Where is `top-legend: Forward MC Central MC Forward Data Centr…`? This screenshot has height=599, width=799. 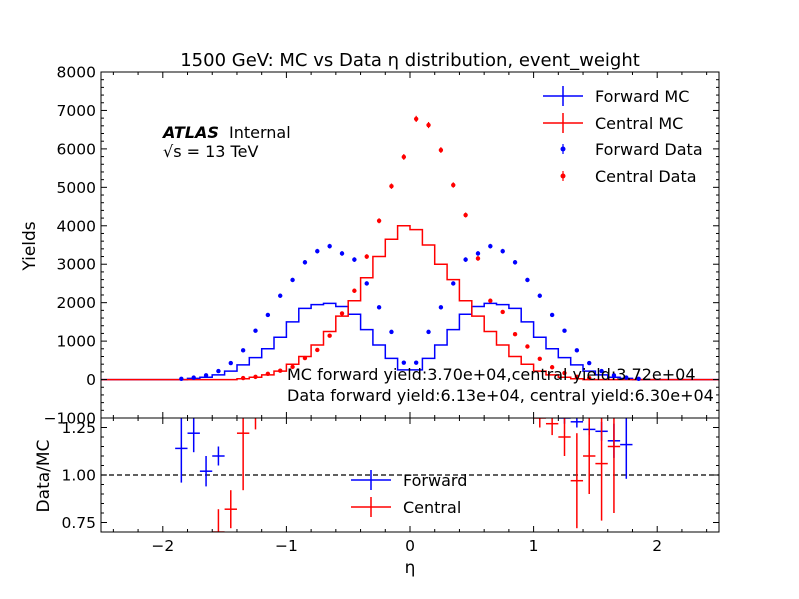 top-legend: Forward MC Central MC Forward Data Centr… is located at coordinates (623, 136).